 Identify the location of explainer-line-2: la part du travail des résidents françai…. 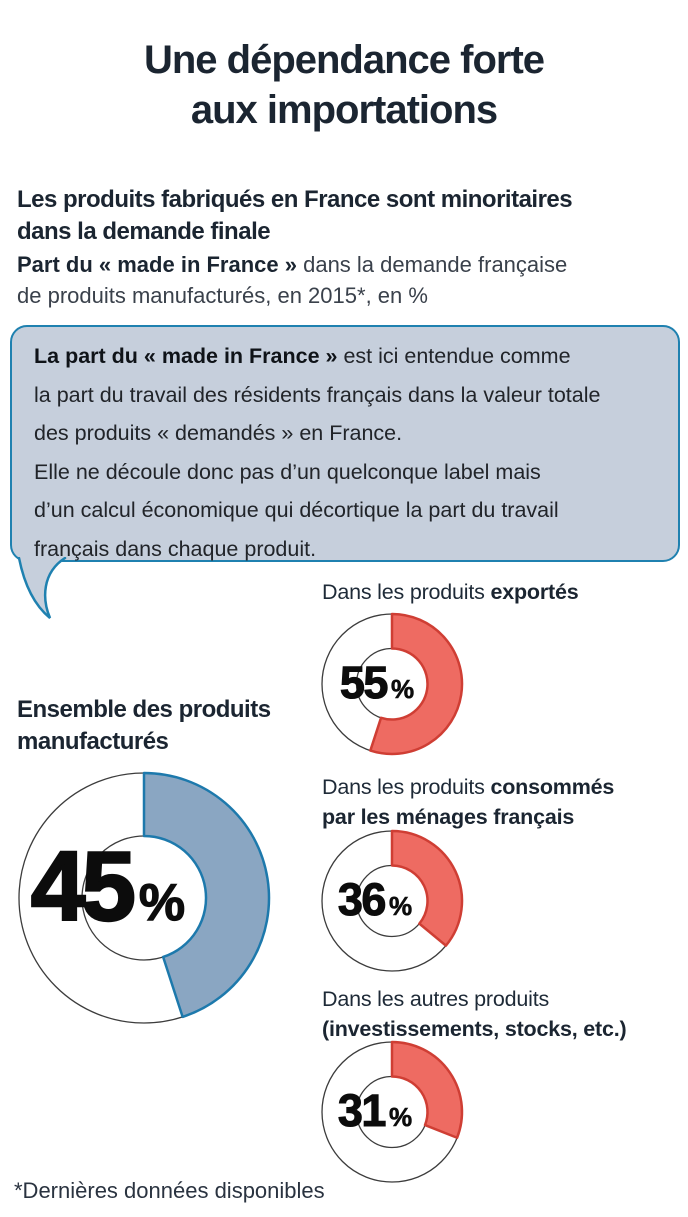
(317, 394).